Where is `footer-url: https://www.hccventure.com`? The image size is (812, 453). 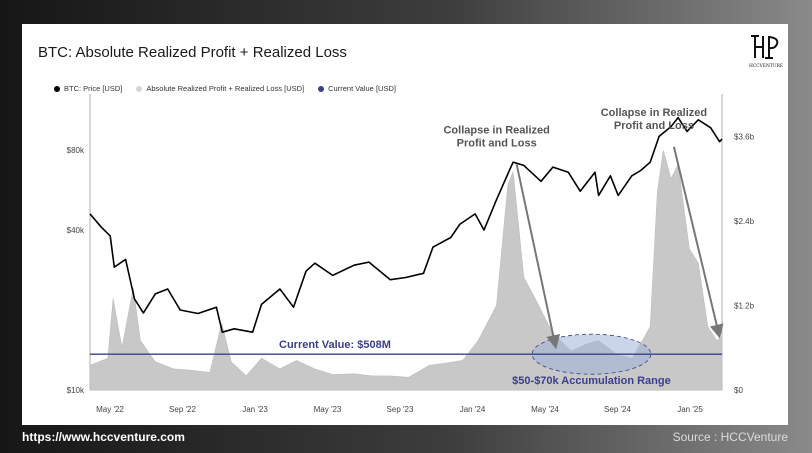 footer-url: https://www.hccventure.com is located at coordinates (103, 437).